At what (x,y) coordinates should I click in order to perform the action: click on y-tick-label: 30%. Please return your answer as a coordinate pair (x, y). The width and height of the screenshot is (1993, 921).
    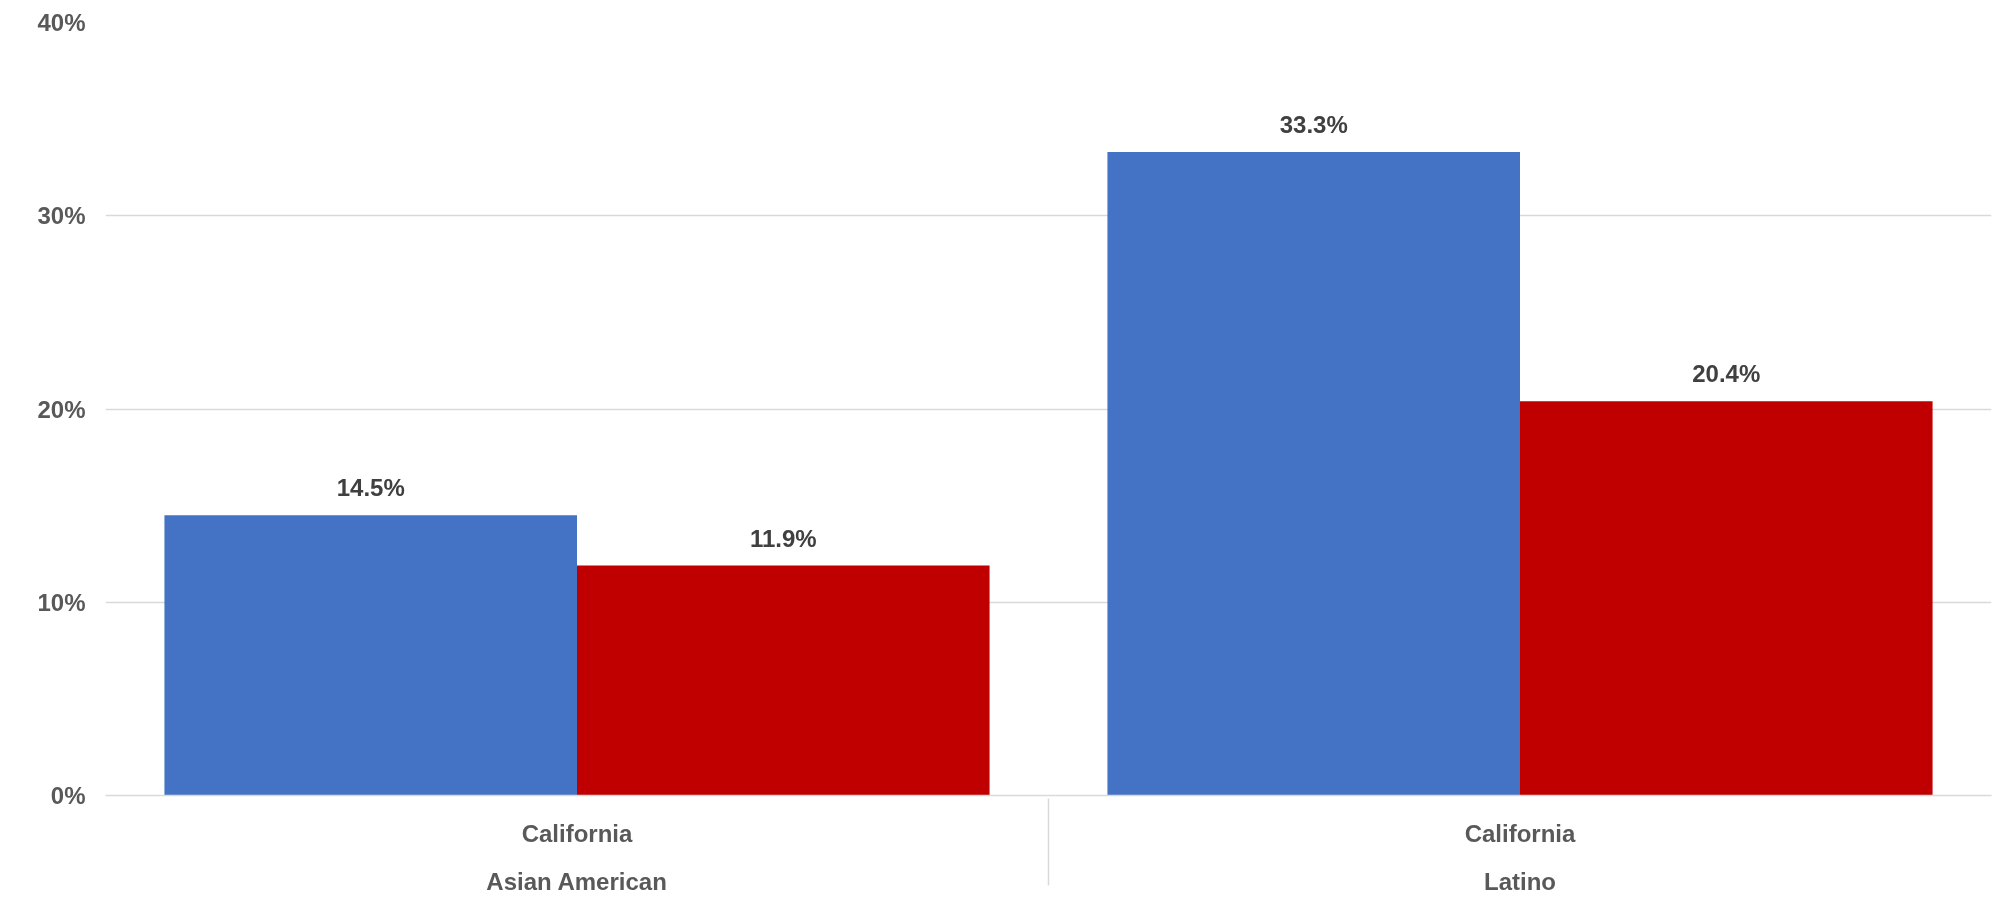
    Looking at the image, I should click on (61, 216).